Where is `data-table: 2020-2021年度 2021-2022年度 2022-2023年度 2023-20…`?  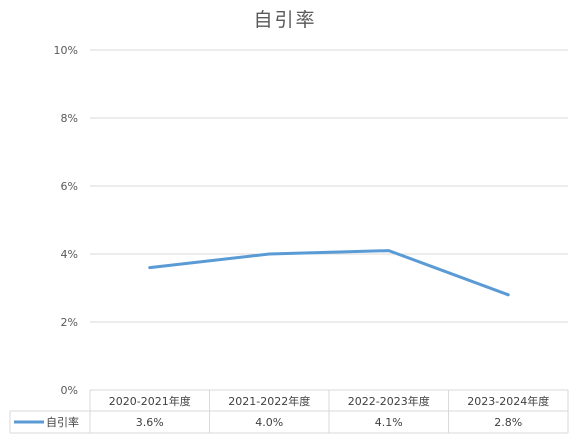
data-table: 2020-2021年度 2021-2022年度 2022-2023年度 2023-20… is located at coordinates (289, 411).